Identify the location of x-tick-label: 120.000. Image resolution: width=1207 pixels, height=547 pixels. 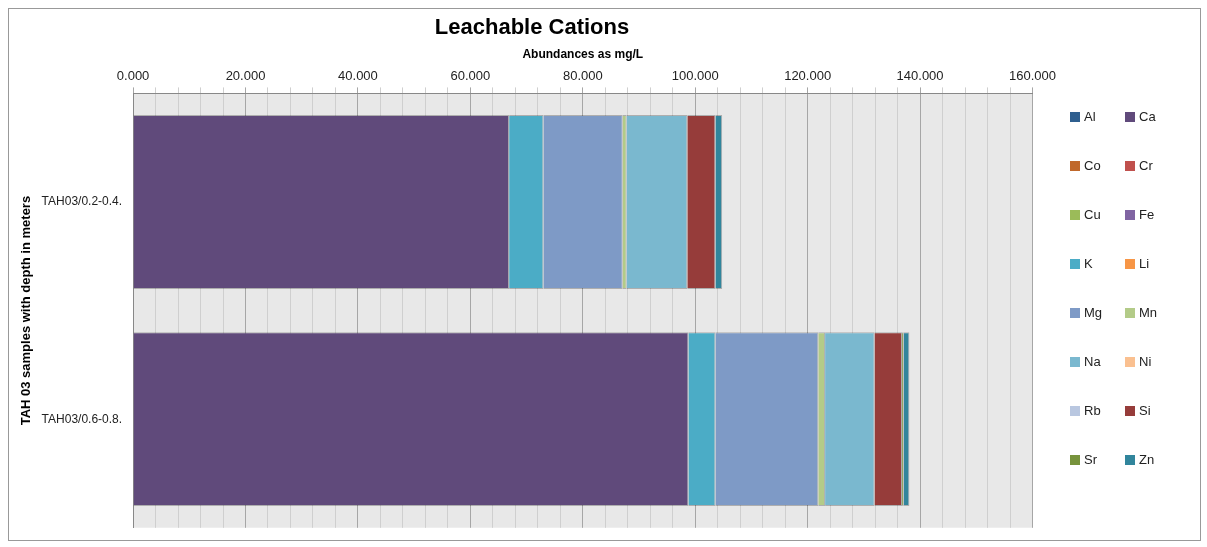
(808, 76).